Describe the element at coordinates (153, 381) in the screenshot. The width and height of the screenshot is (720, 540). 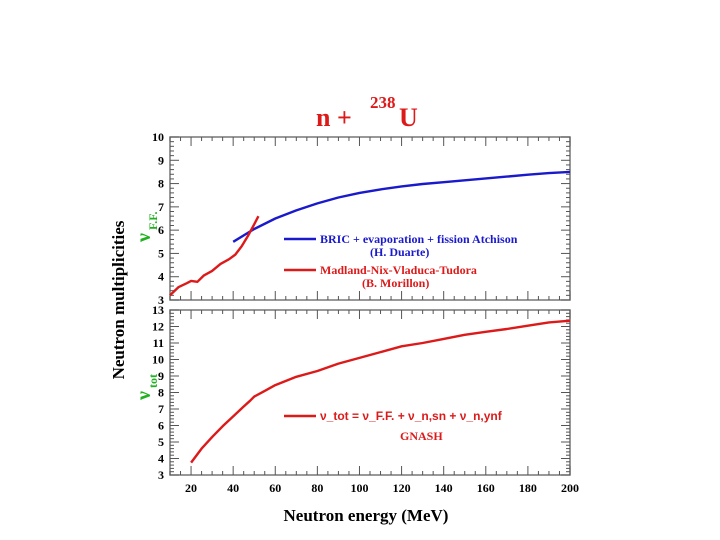
I see `bottom-panel-ylabel-subscript: tot` at that location.